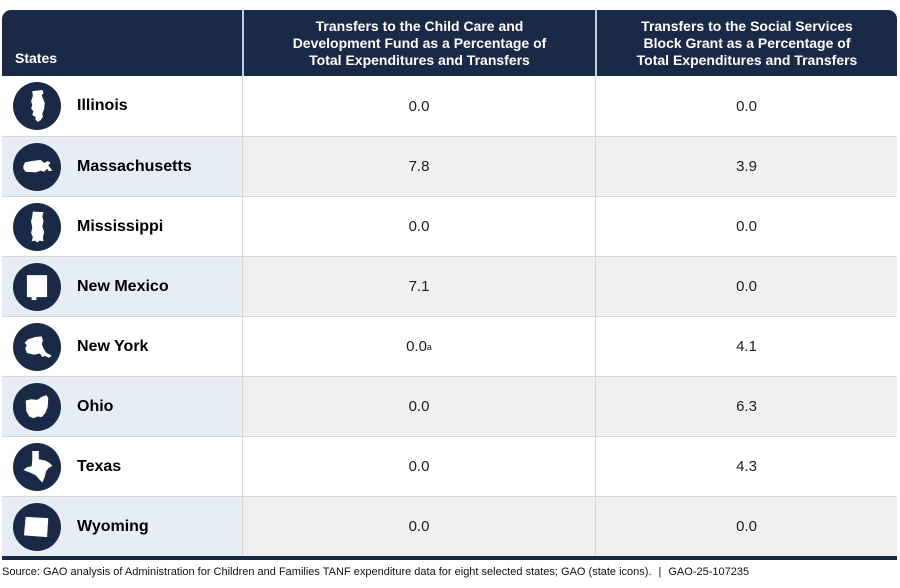 This screenshot has height=588, width=900. I want to click on ssbg-value: 4.1, so click(746, 346).